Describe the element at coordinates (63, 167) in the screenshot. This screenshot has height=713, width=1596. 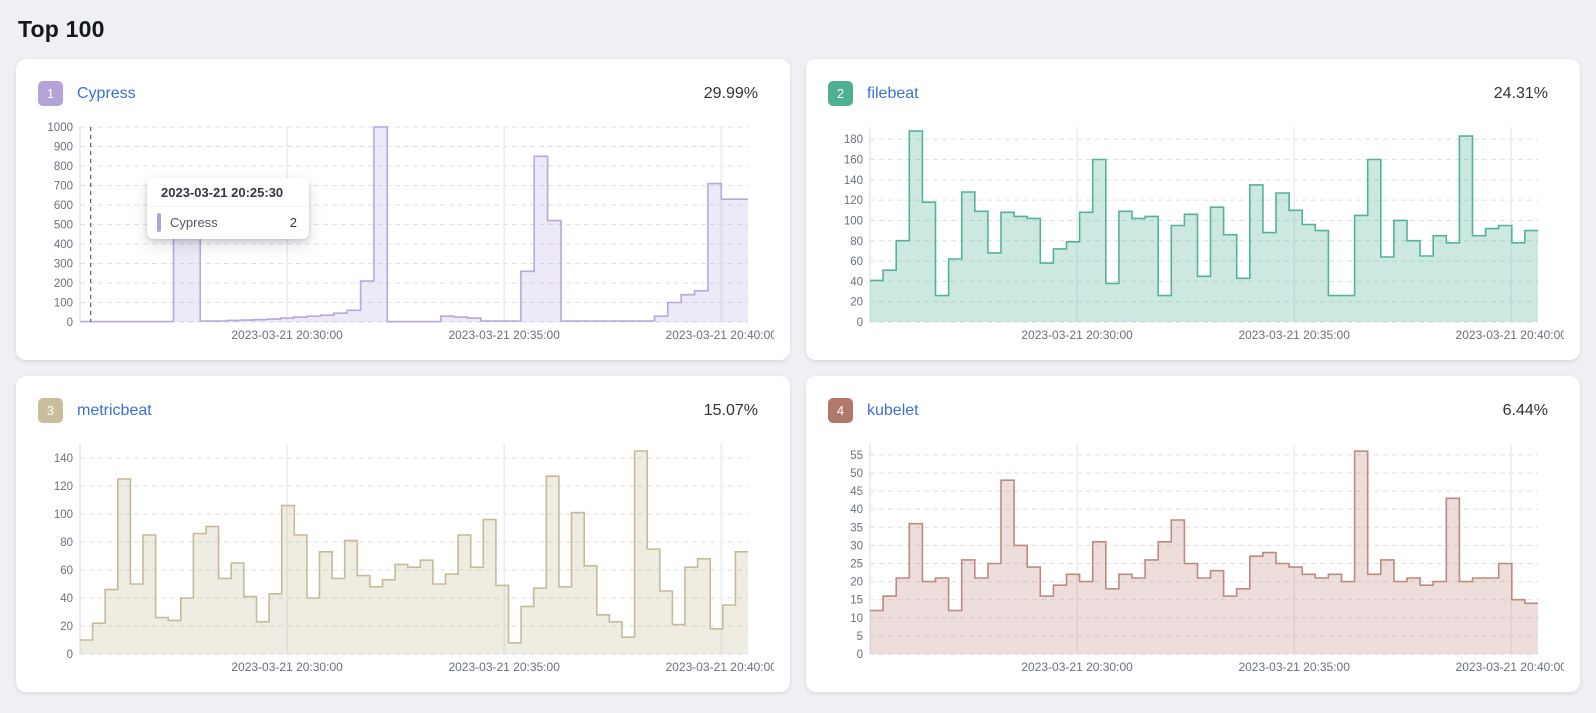
I see `svg-text: 800` at that location.